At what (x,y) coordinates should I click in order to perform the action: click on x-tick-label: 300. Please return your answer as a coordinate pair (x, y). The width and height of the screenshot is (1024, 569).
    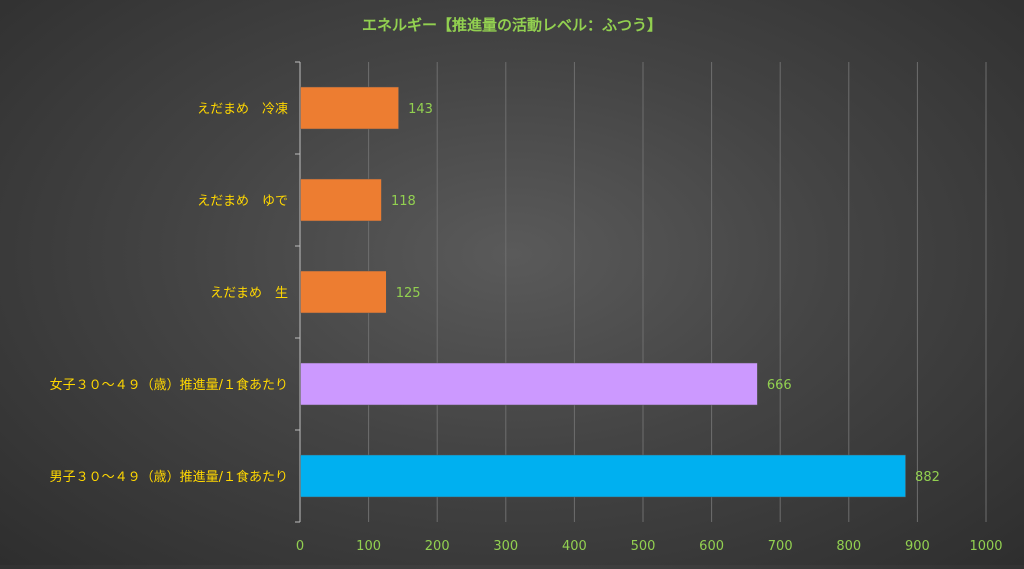
    Looking at the image, I should click on (505, 546).